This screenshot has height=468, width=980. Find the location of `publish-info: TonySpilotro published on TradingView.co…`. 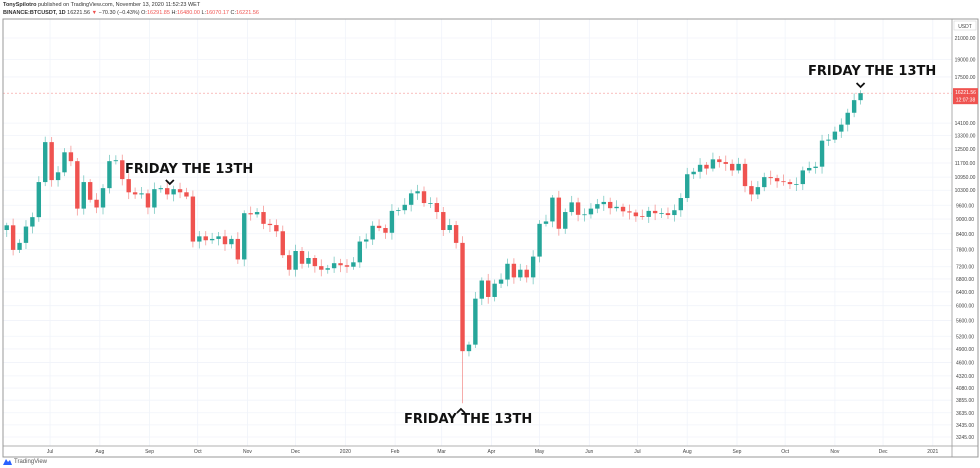

publish-info: TonySpilotro published on TradingView.co… is located at coordinates (101, 5).